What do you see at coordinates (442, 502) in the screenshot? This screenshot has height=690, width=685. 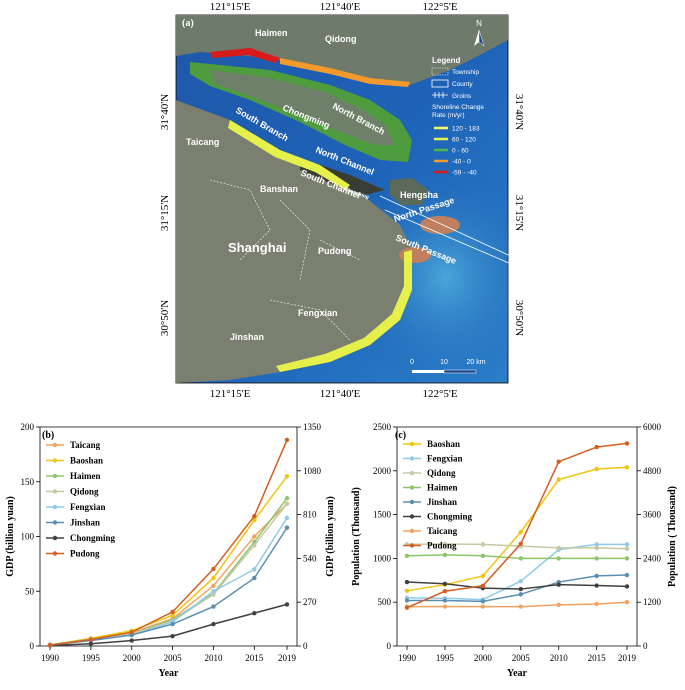 I see `legend-label: Jinshan` at bounding box center [442, 502].